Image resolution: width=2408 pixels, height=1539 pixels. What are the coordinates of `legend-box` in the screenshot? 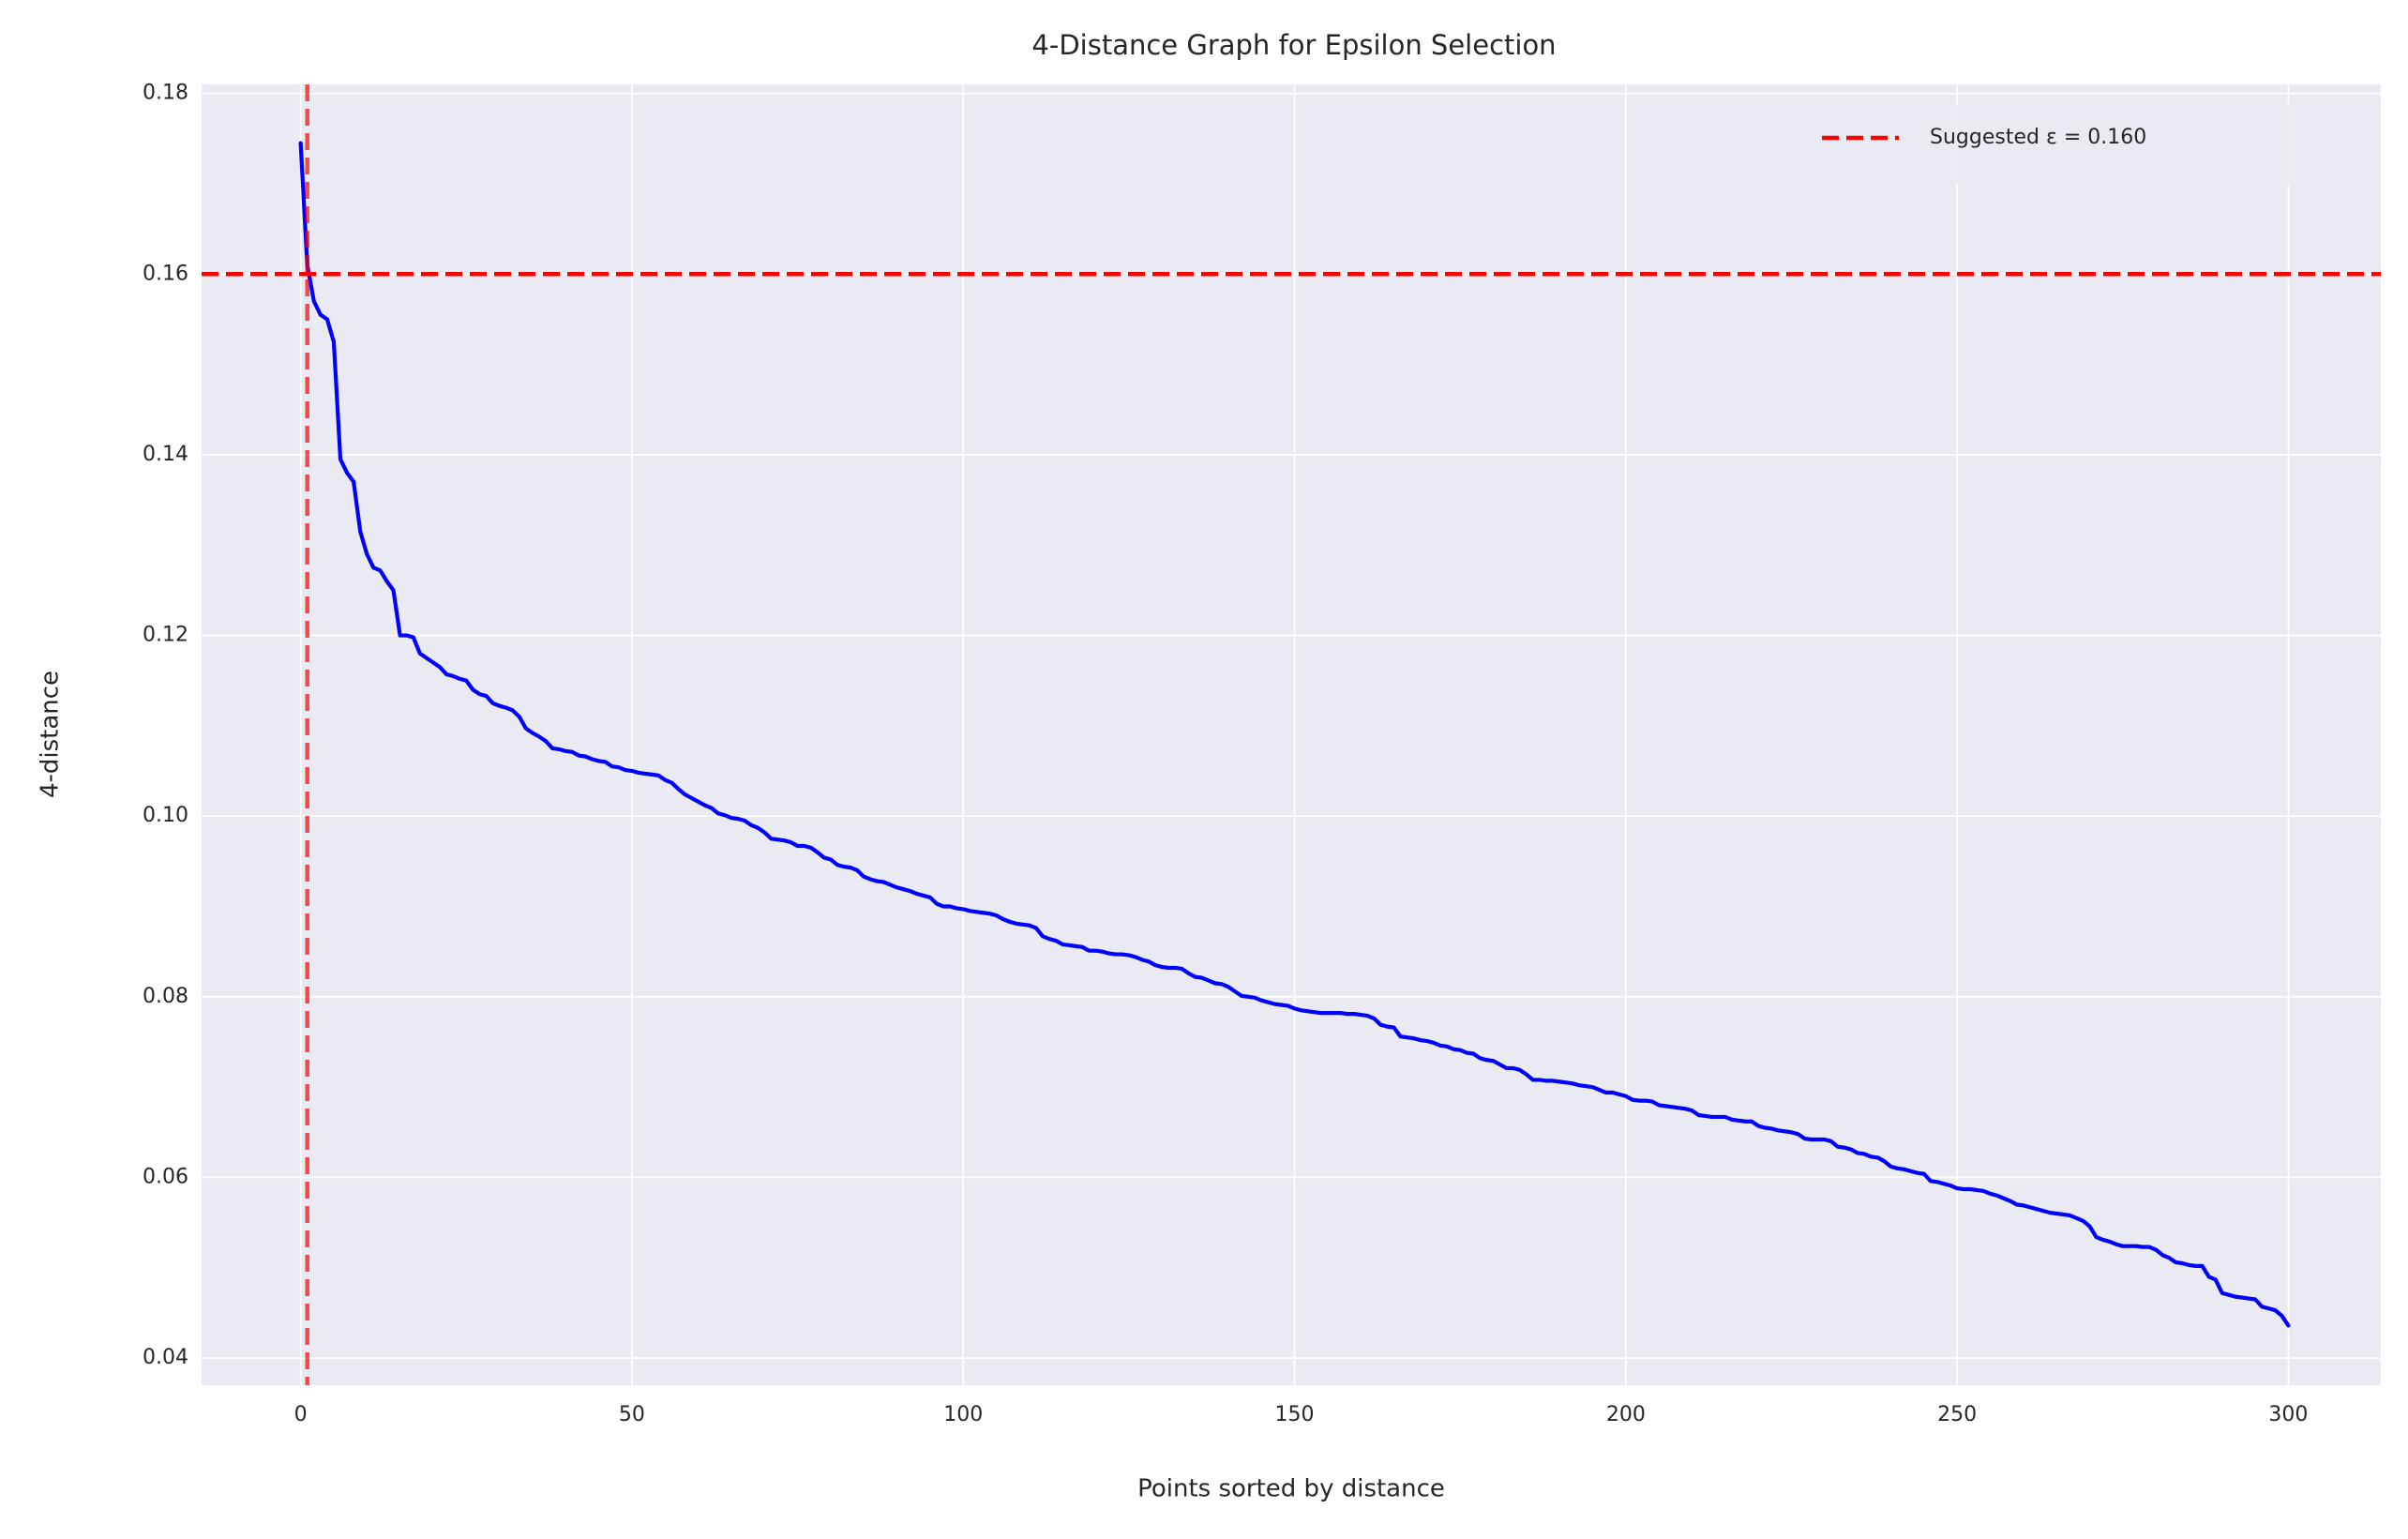 It's located at (2082, 144).